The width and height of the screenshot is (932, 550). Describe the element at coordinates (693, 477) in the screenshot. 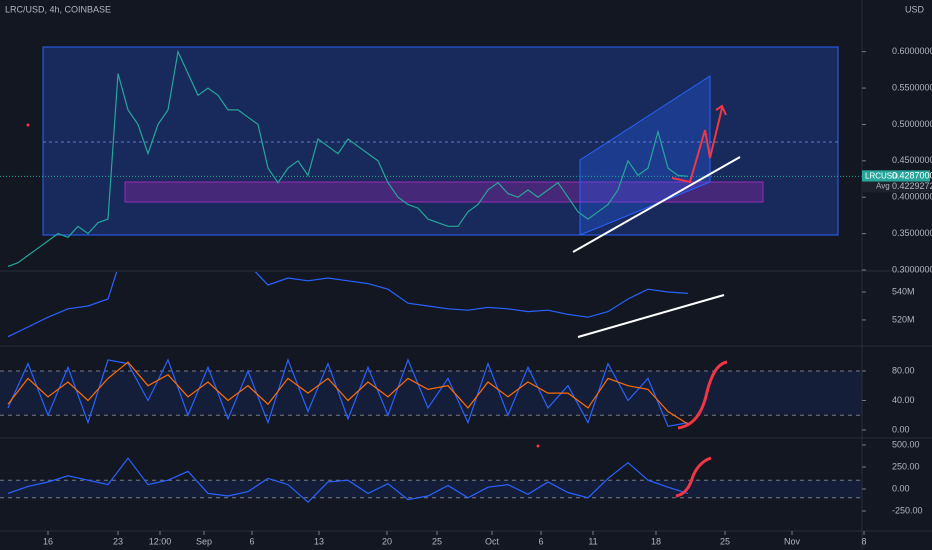

I see `cci-curve` at that location.